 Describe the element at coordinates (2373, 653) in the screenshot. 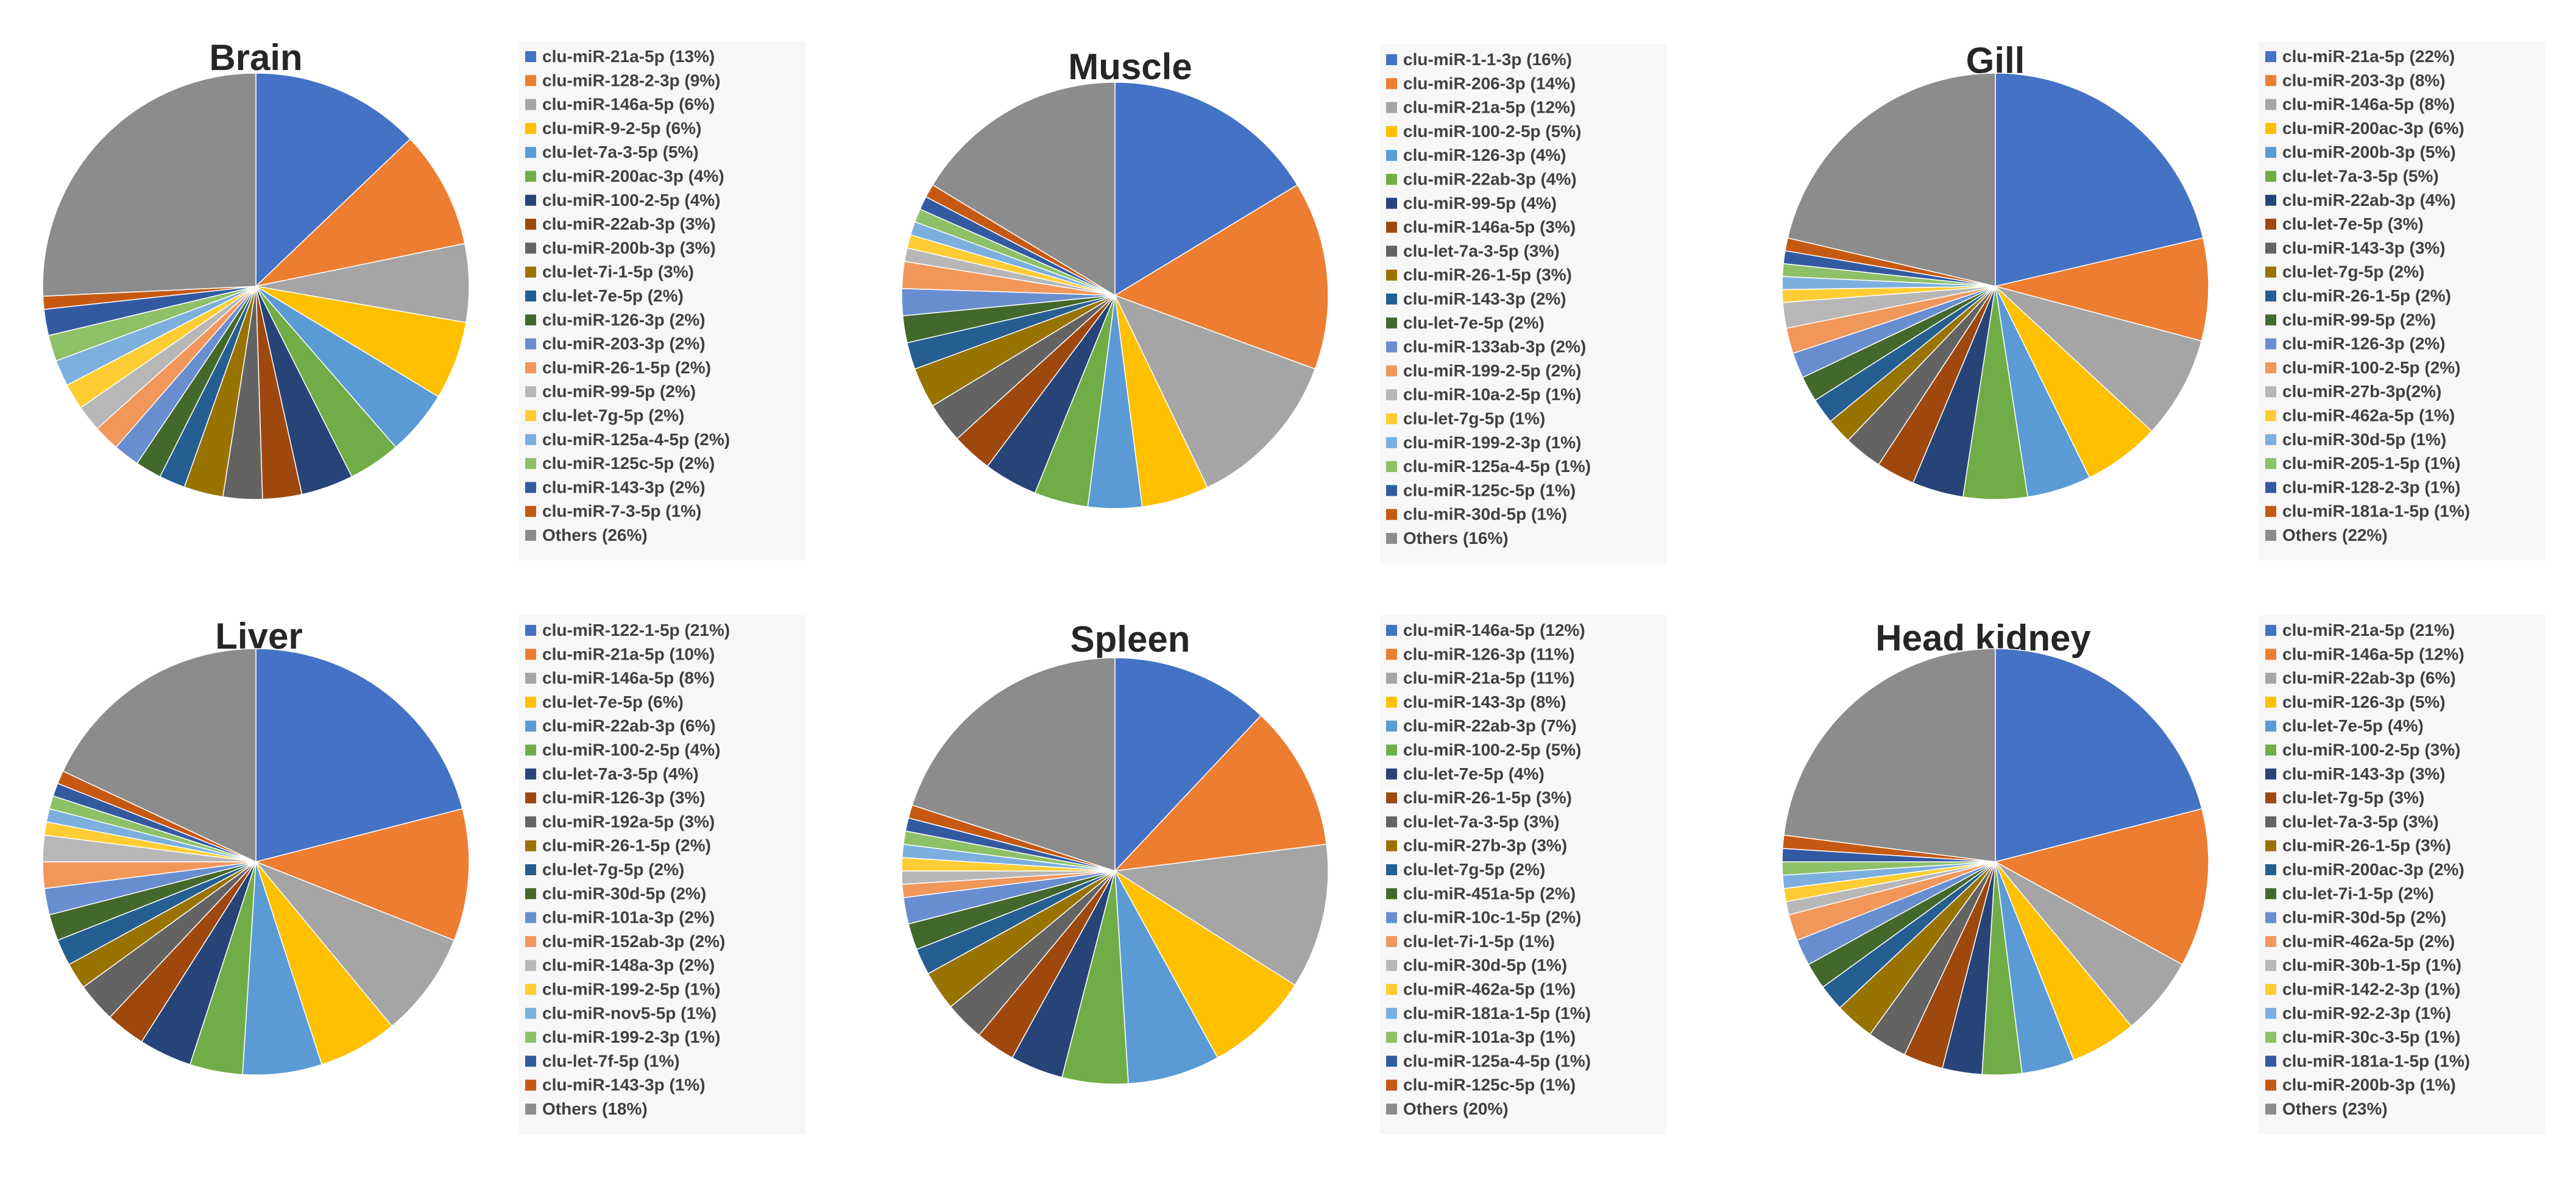

I see `legend-label: clu-miR-146a-5p (12%)` at that location.